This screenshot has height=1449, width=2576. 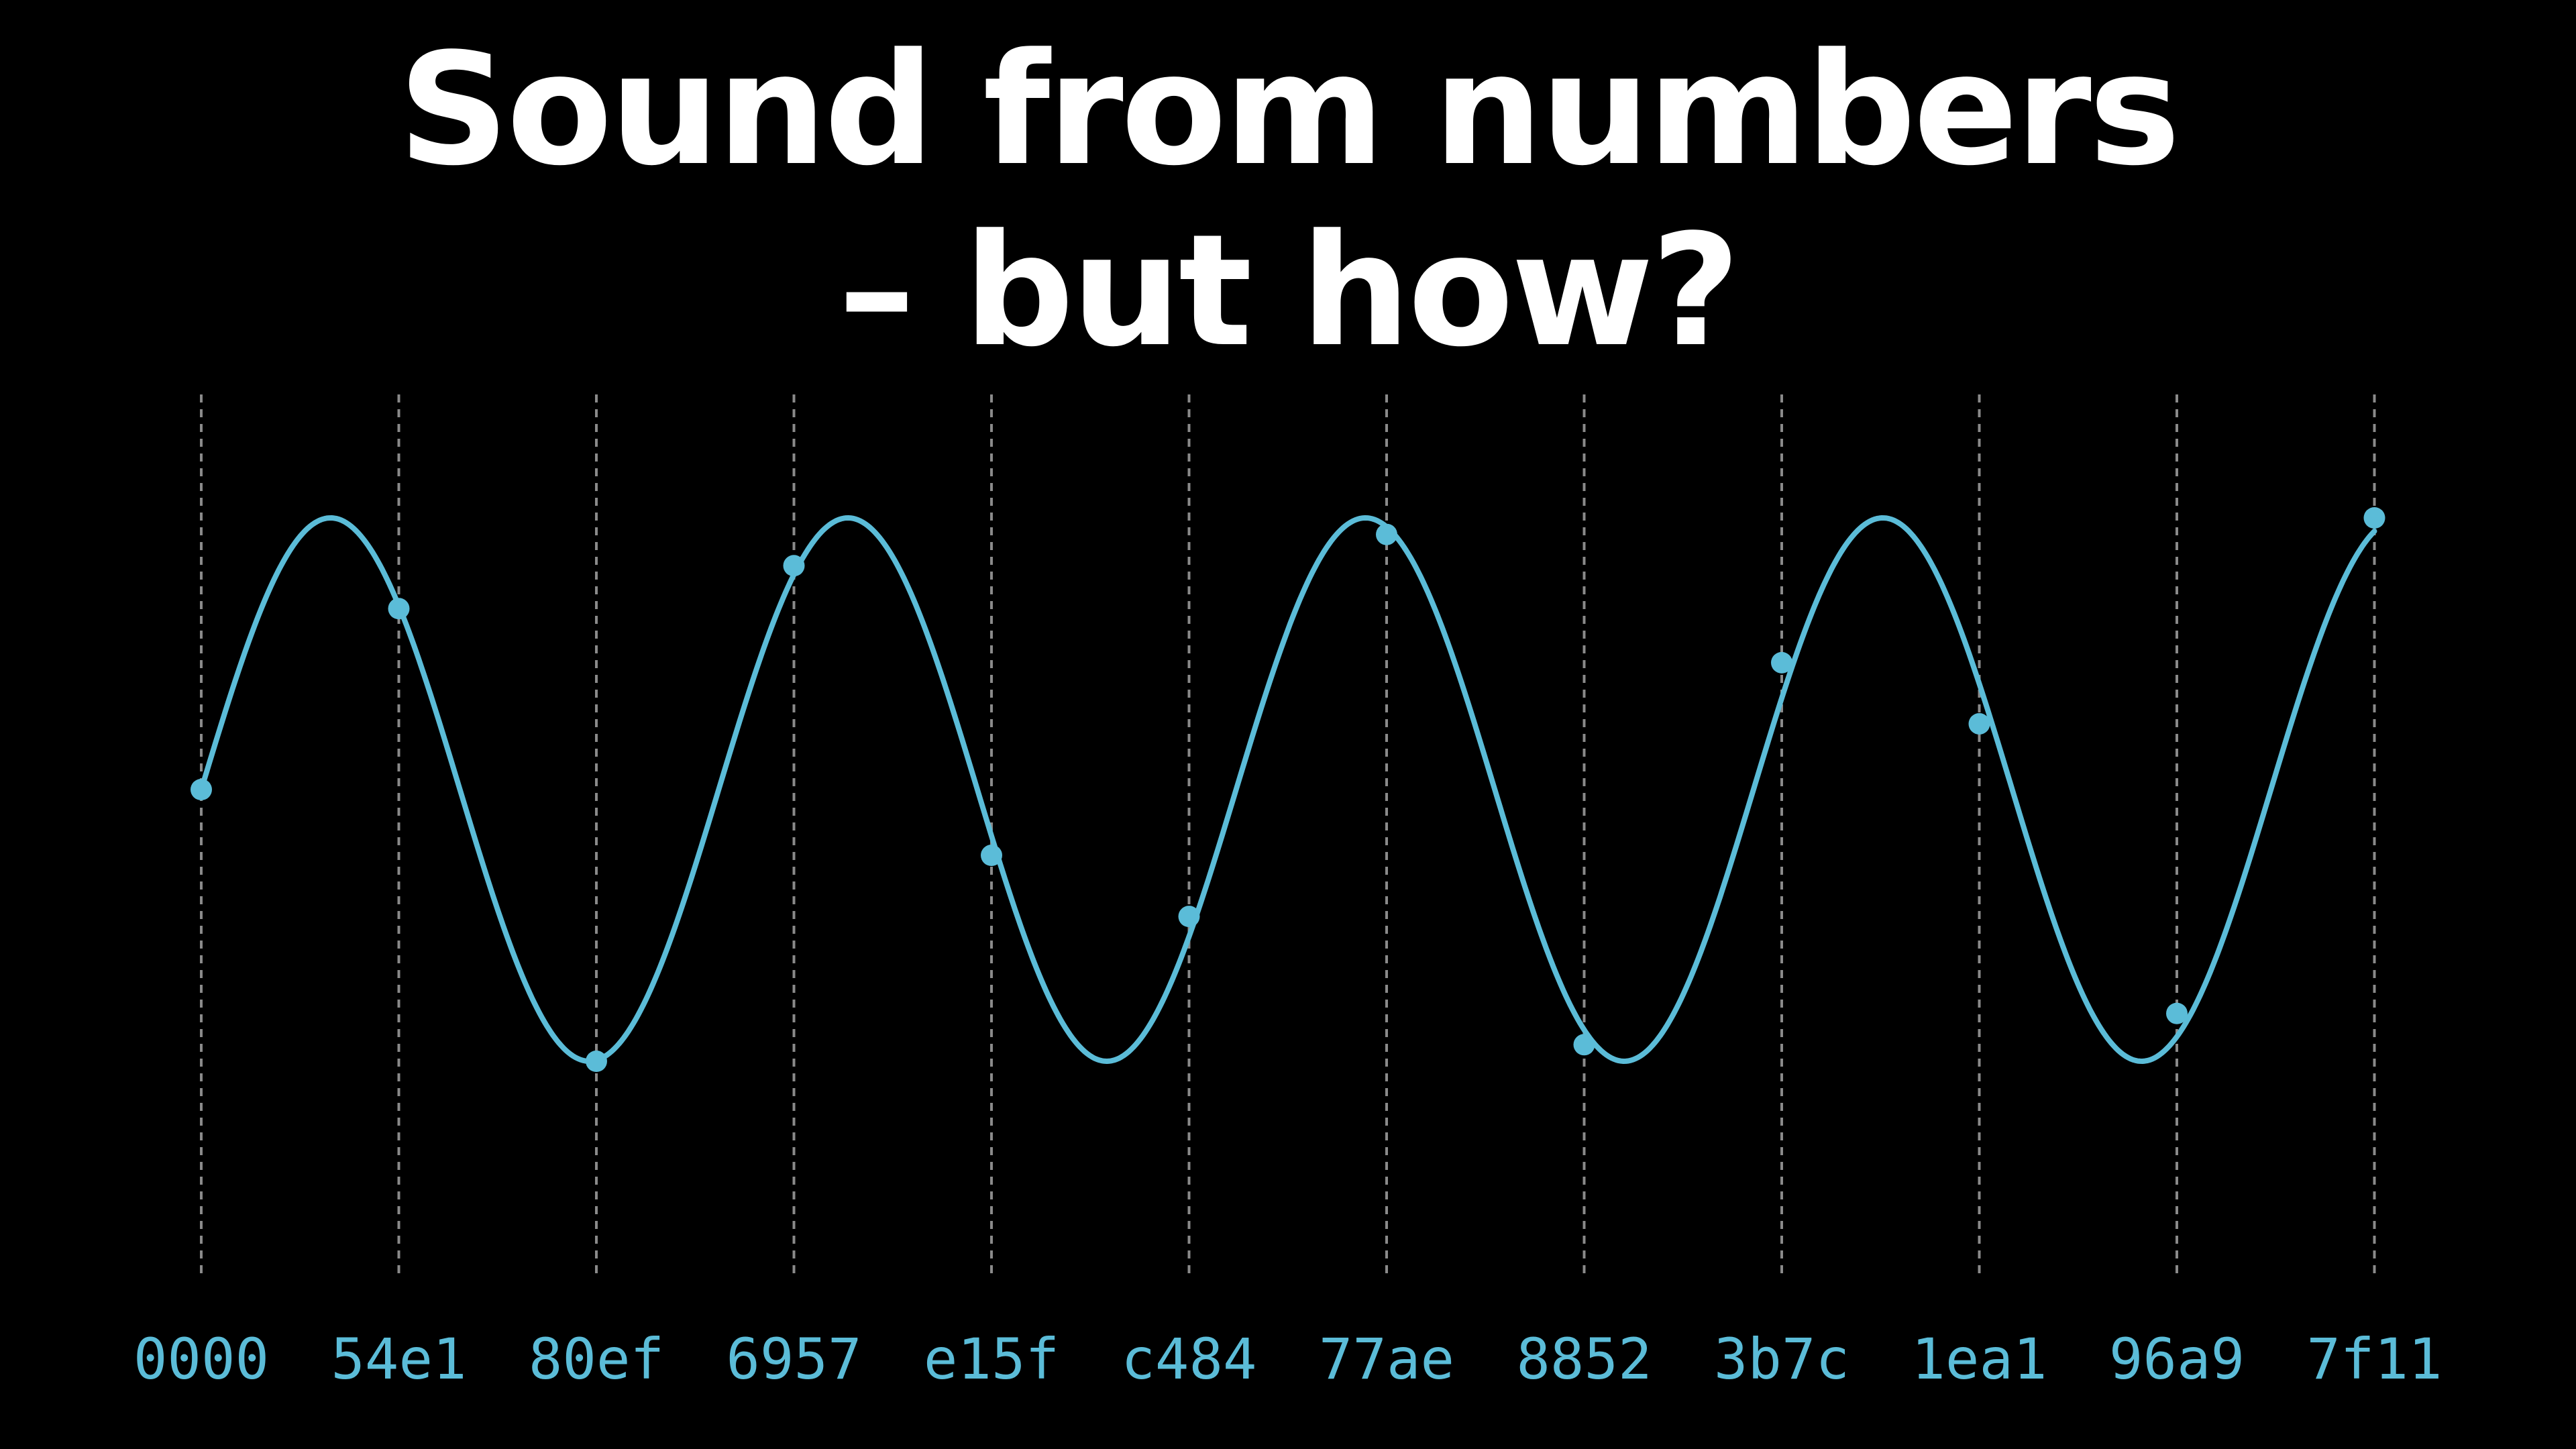 I want to click on sample-hex-label: c484, so click(x=1188, y=1359).